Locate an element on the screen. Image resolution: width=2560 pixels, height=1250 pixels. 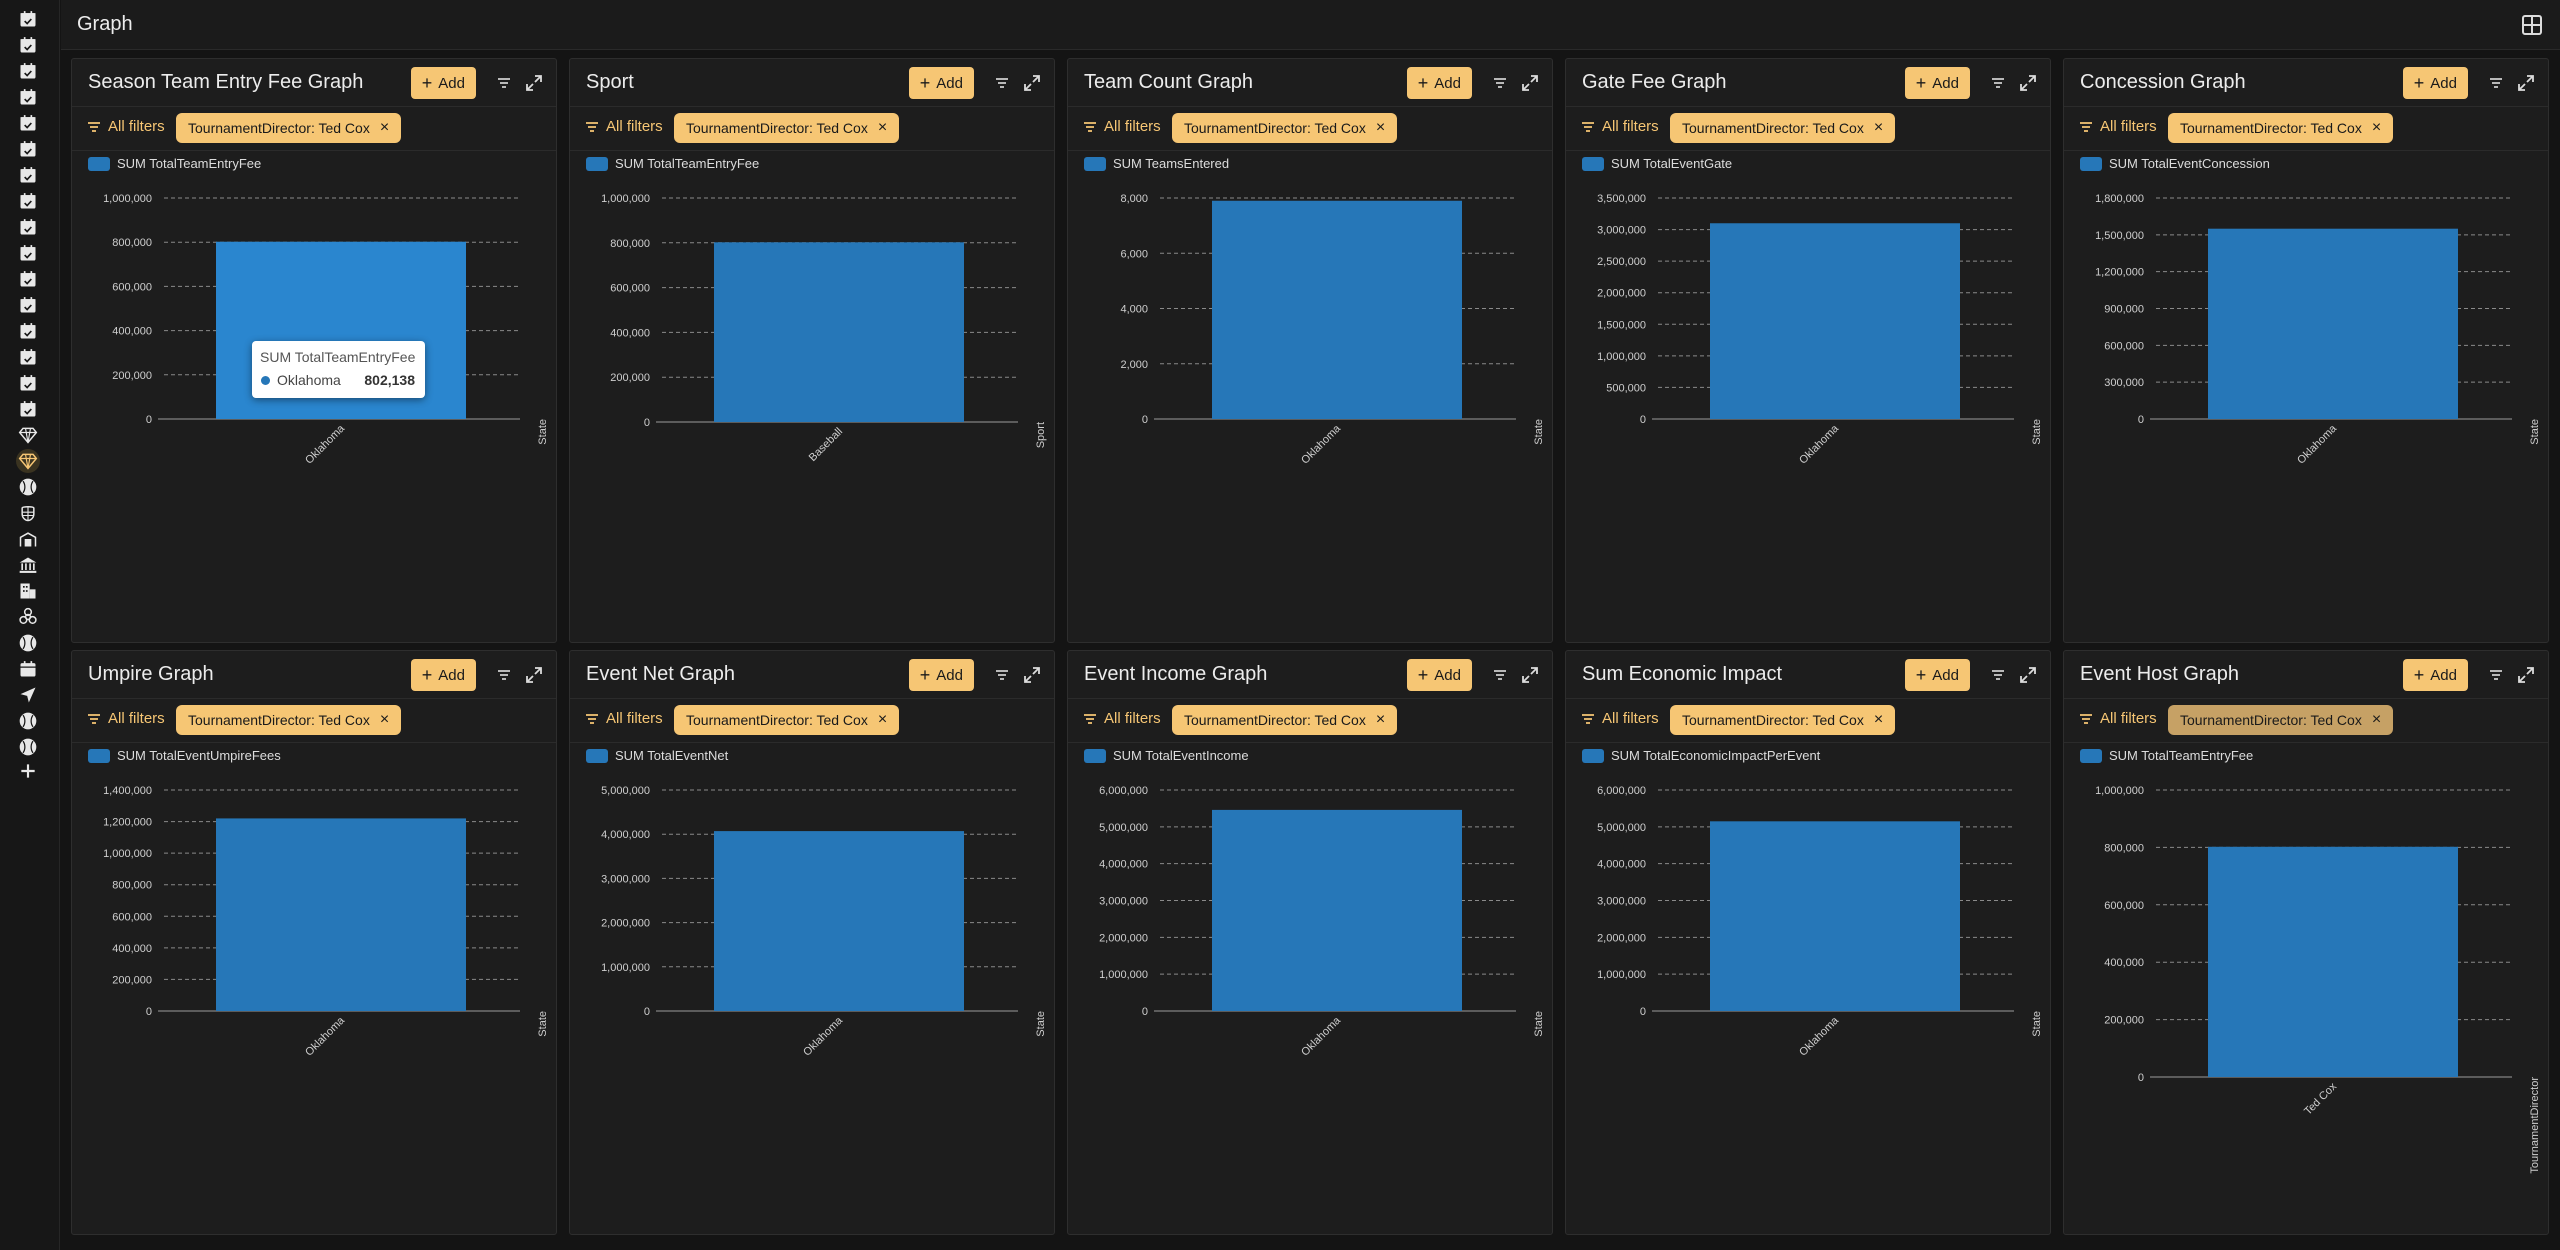
calendar-icon is located at coordinates (28, 669).